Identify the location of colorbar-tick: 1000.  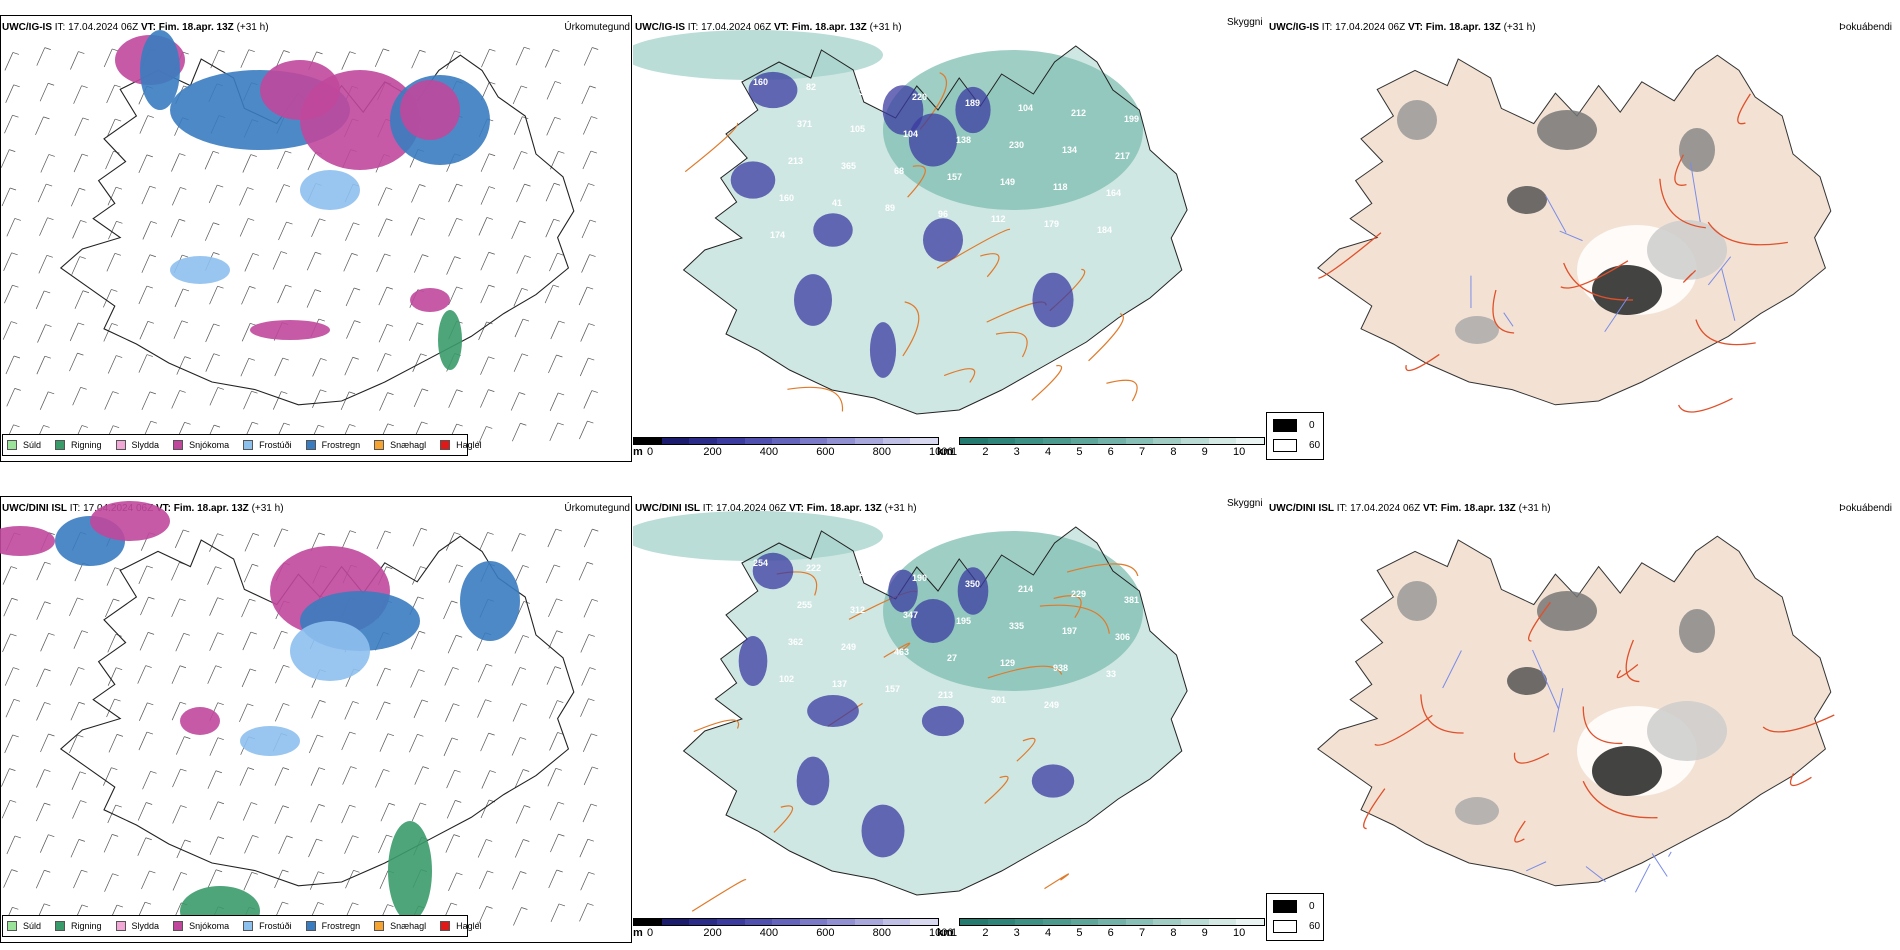
(941, 933).